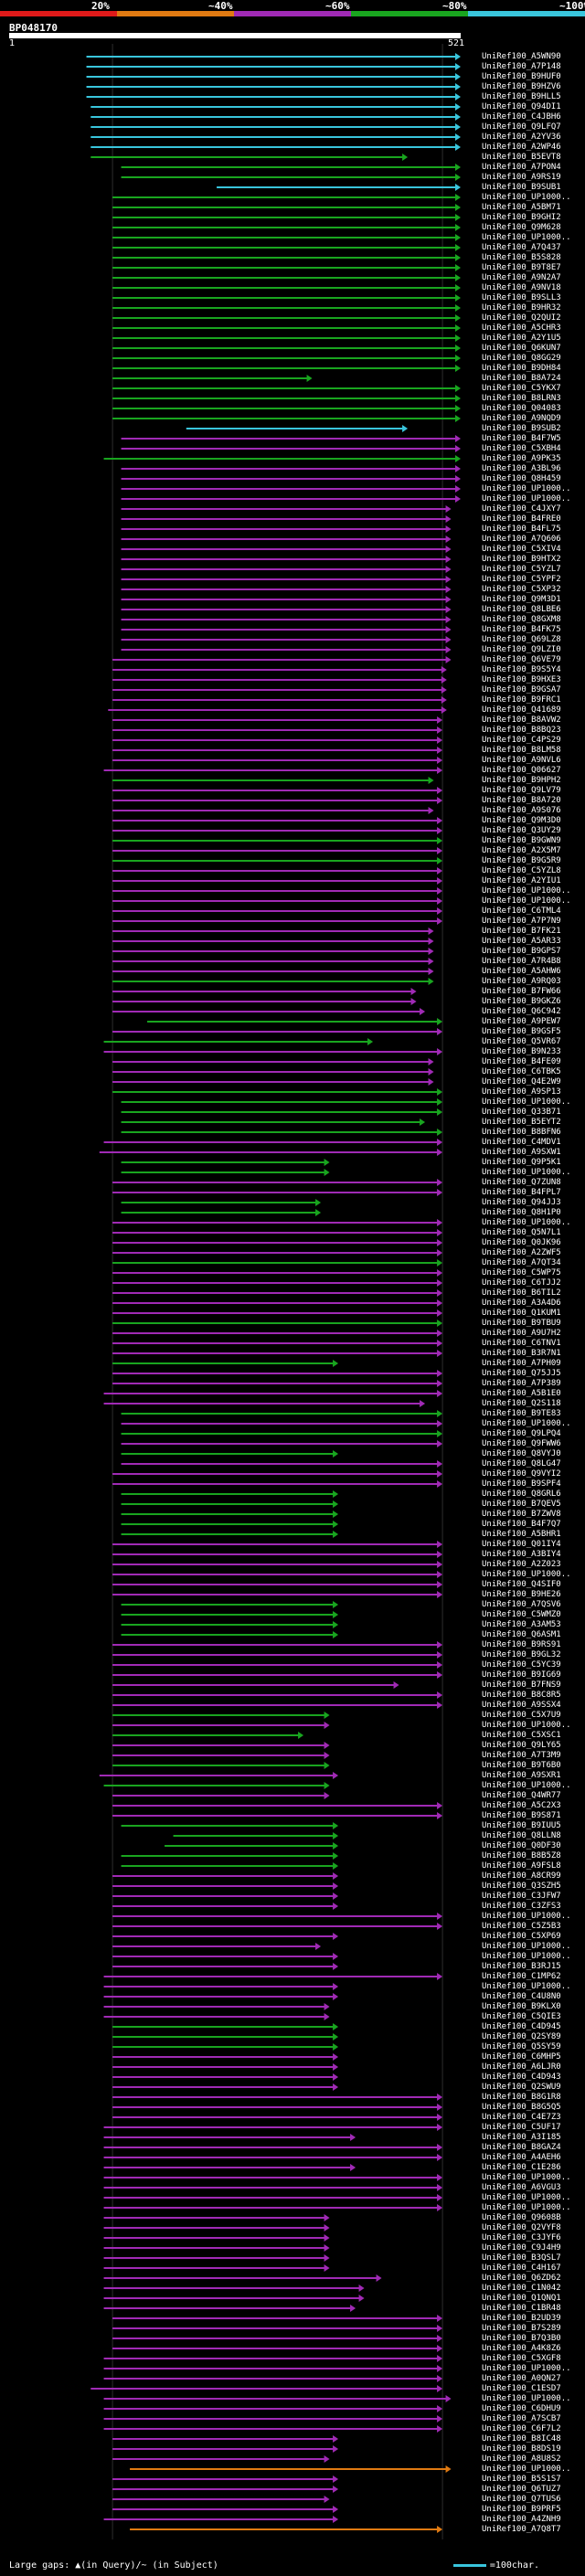 The image size is (585, 2576). Describe the element at coordinates (521, 1715) in the screenshot. I see `hit-label: UniRef100_C5X7U9` at that location.